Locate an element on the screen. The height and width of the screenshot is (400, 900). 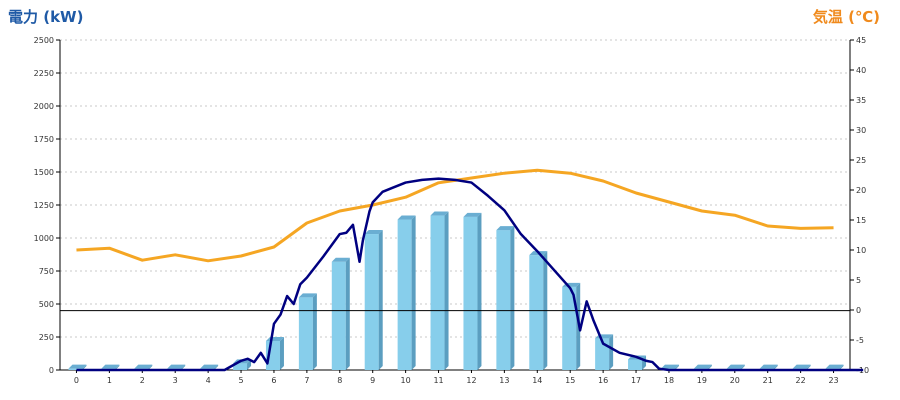
x-tick-label: 11 is located at coordinates (438, 380).